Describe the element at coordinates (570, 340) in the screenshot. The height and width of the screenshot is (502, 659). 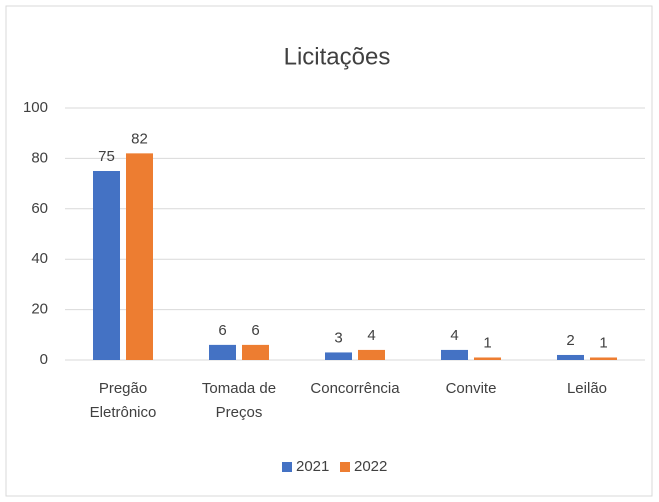
I see `data-label: 2` at that location.